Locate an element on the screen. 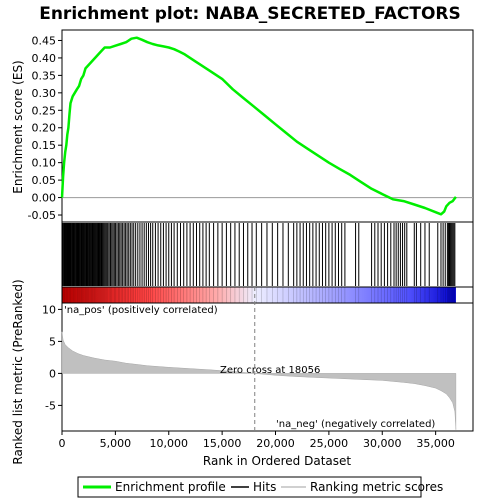  legend-profile-label: Enrichment profile is located at coordinates (170, 487).